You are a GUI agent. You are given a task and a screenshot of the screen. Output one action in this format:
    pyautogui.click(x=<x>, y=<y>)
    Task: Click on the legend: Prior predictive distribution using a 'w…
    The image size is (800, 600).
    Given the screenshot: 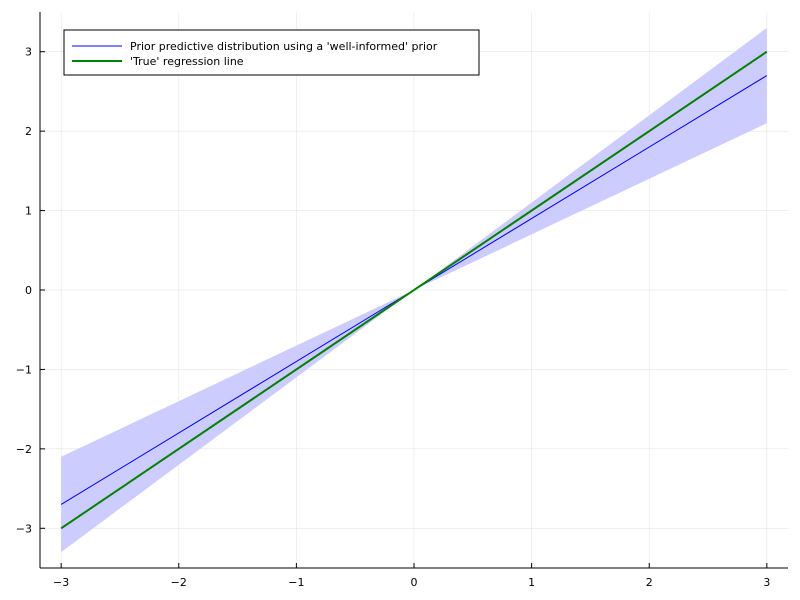 What is the action you would take?
    pyautogui.click(x=271, y=52)
    